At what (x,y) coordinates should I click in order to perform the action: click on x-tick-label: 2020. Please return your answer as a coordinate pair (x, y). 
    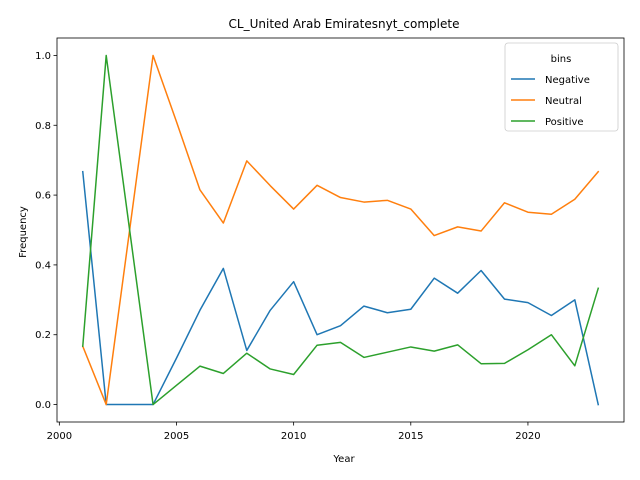
    Looking at the image, I should click on (527, 436).